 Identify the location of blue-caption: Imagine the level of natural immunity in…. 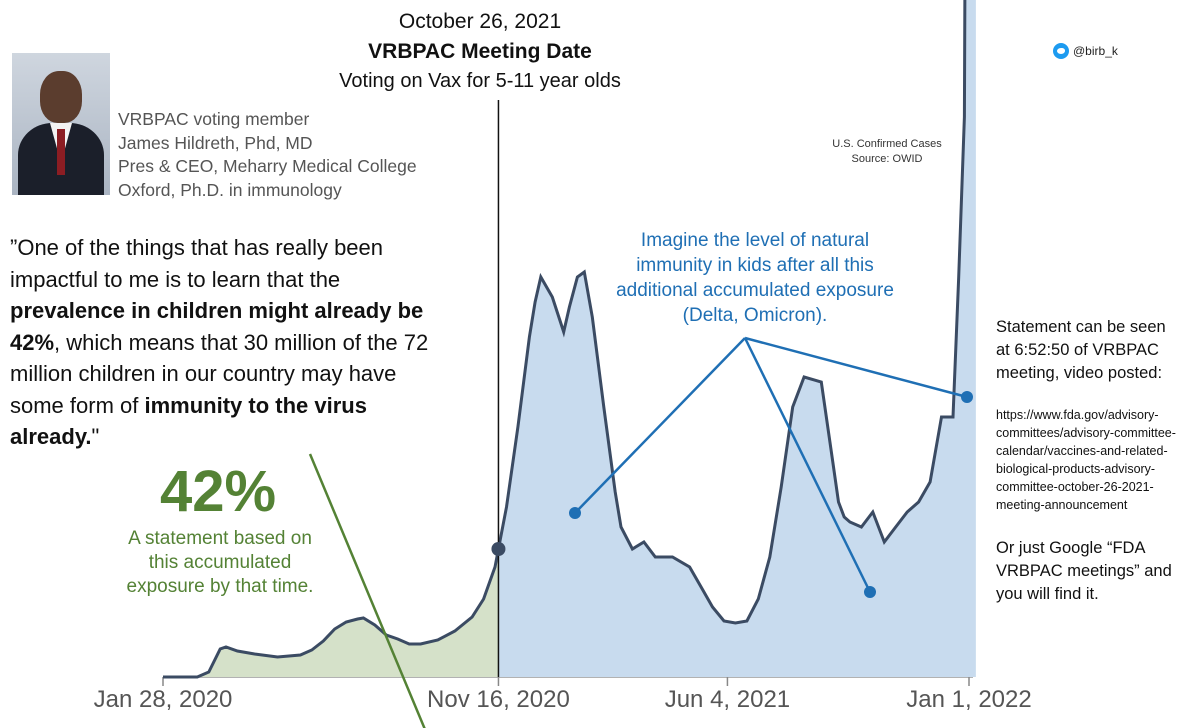
(755, 278).